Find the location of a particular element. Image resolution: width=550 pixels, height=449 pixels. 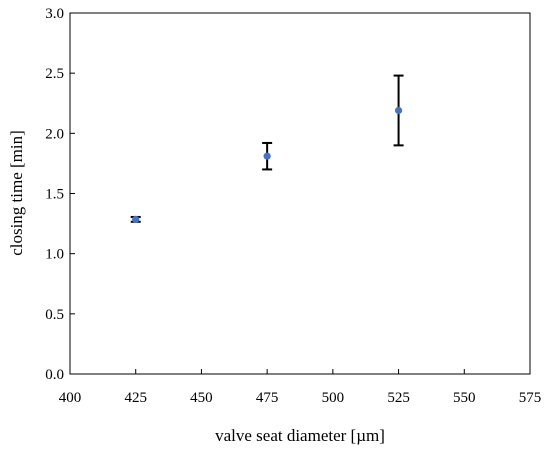

x-tick-label: 550 is located at coordinates (464, 398).